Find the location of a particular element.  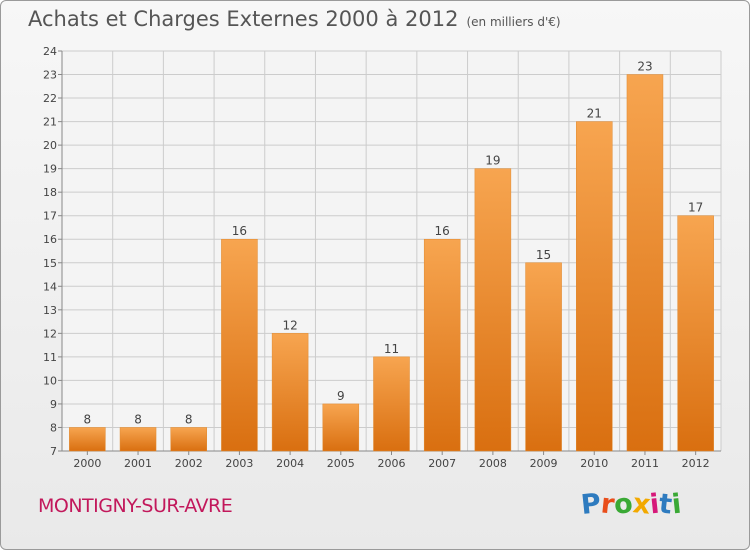

x-tick-label-2001: 2001 is located at coordinates (138, 463).